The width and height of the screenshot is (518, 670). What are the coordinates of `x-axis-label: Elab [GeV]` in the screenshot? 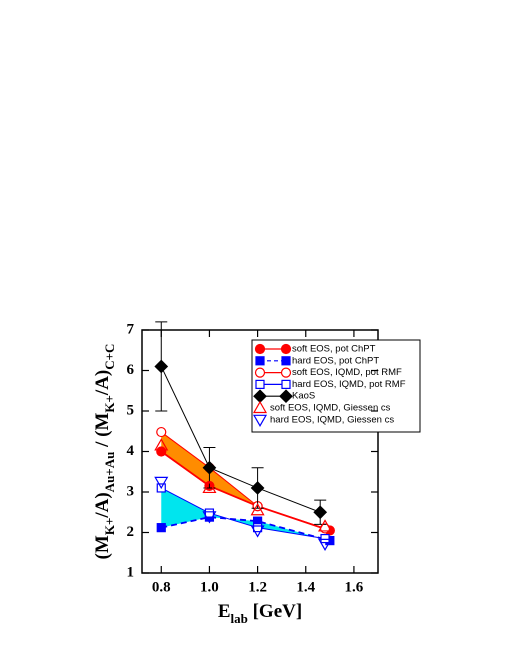 It's located at (260, 613).